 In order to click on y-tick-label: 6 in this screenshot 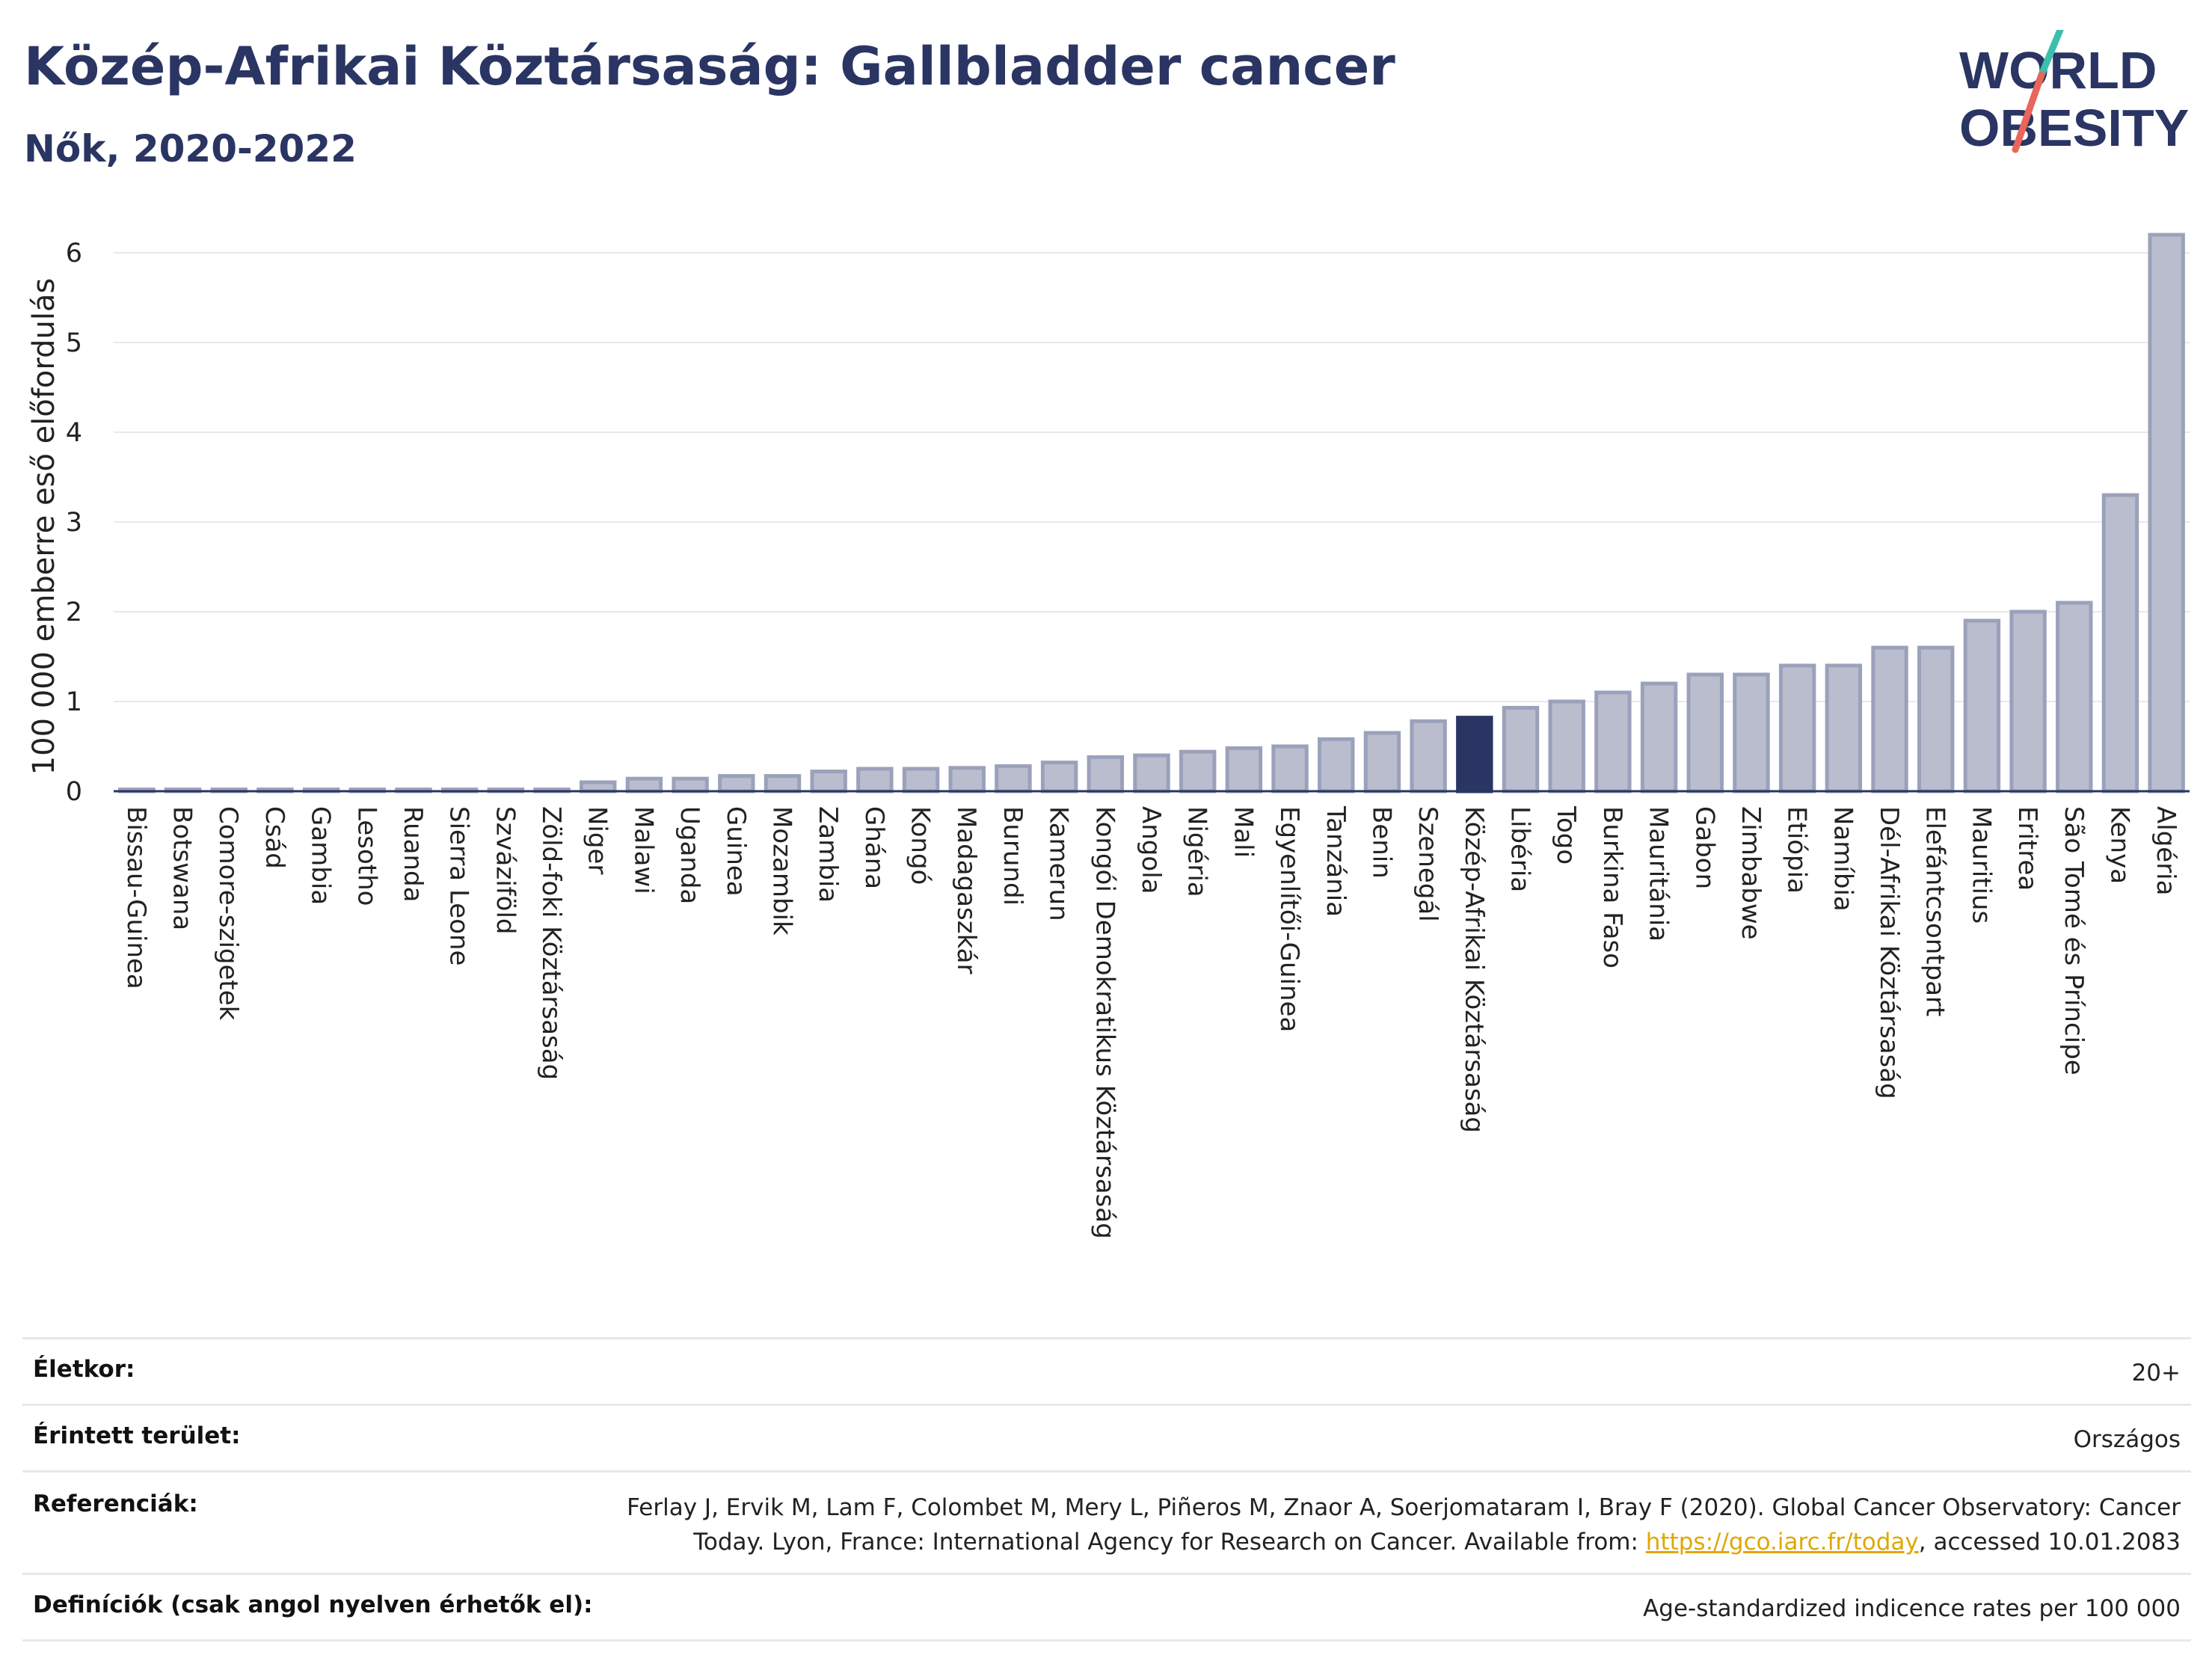, I will do `click(74, 253)`.